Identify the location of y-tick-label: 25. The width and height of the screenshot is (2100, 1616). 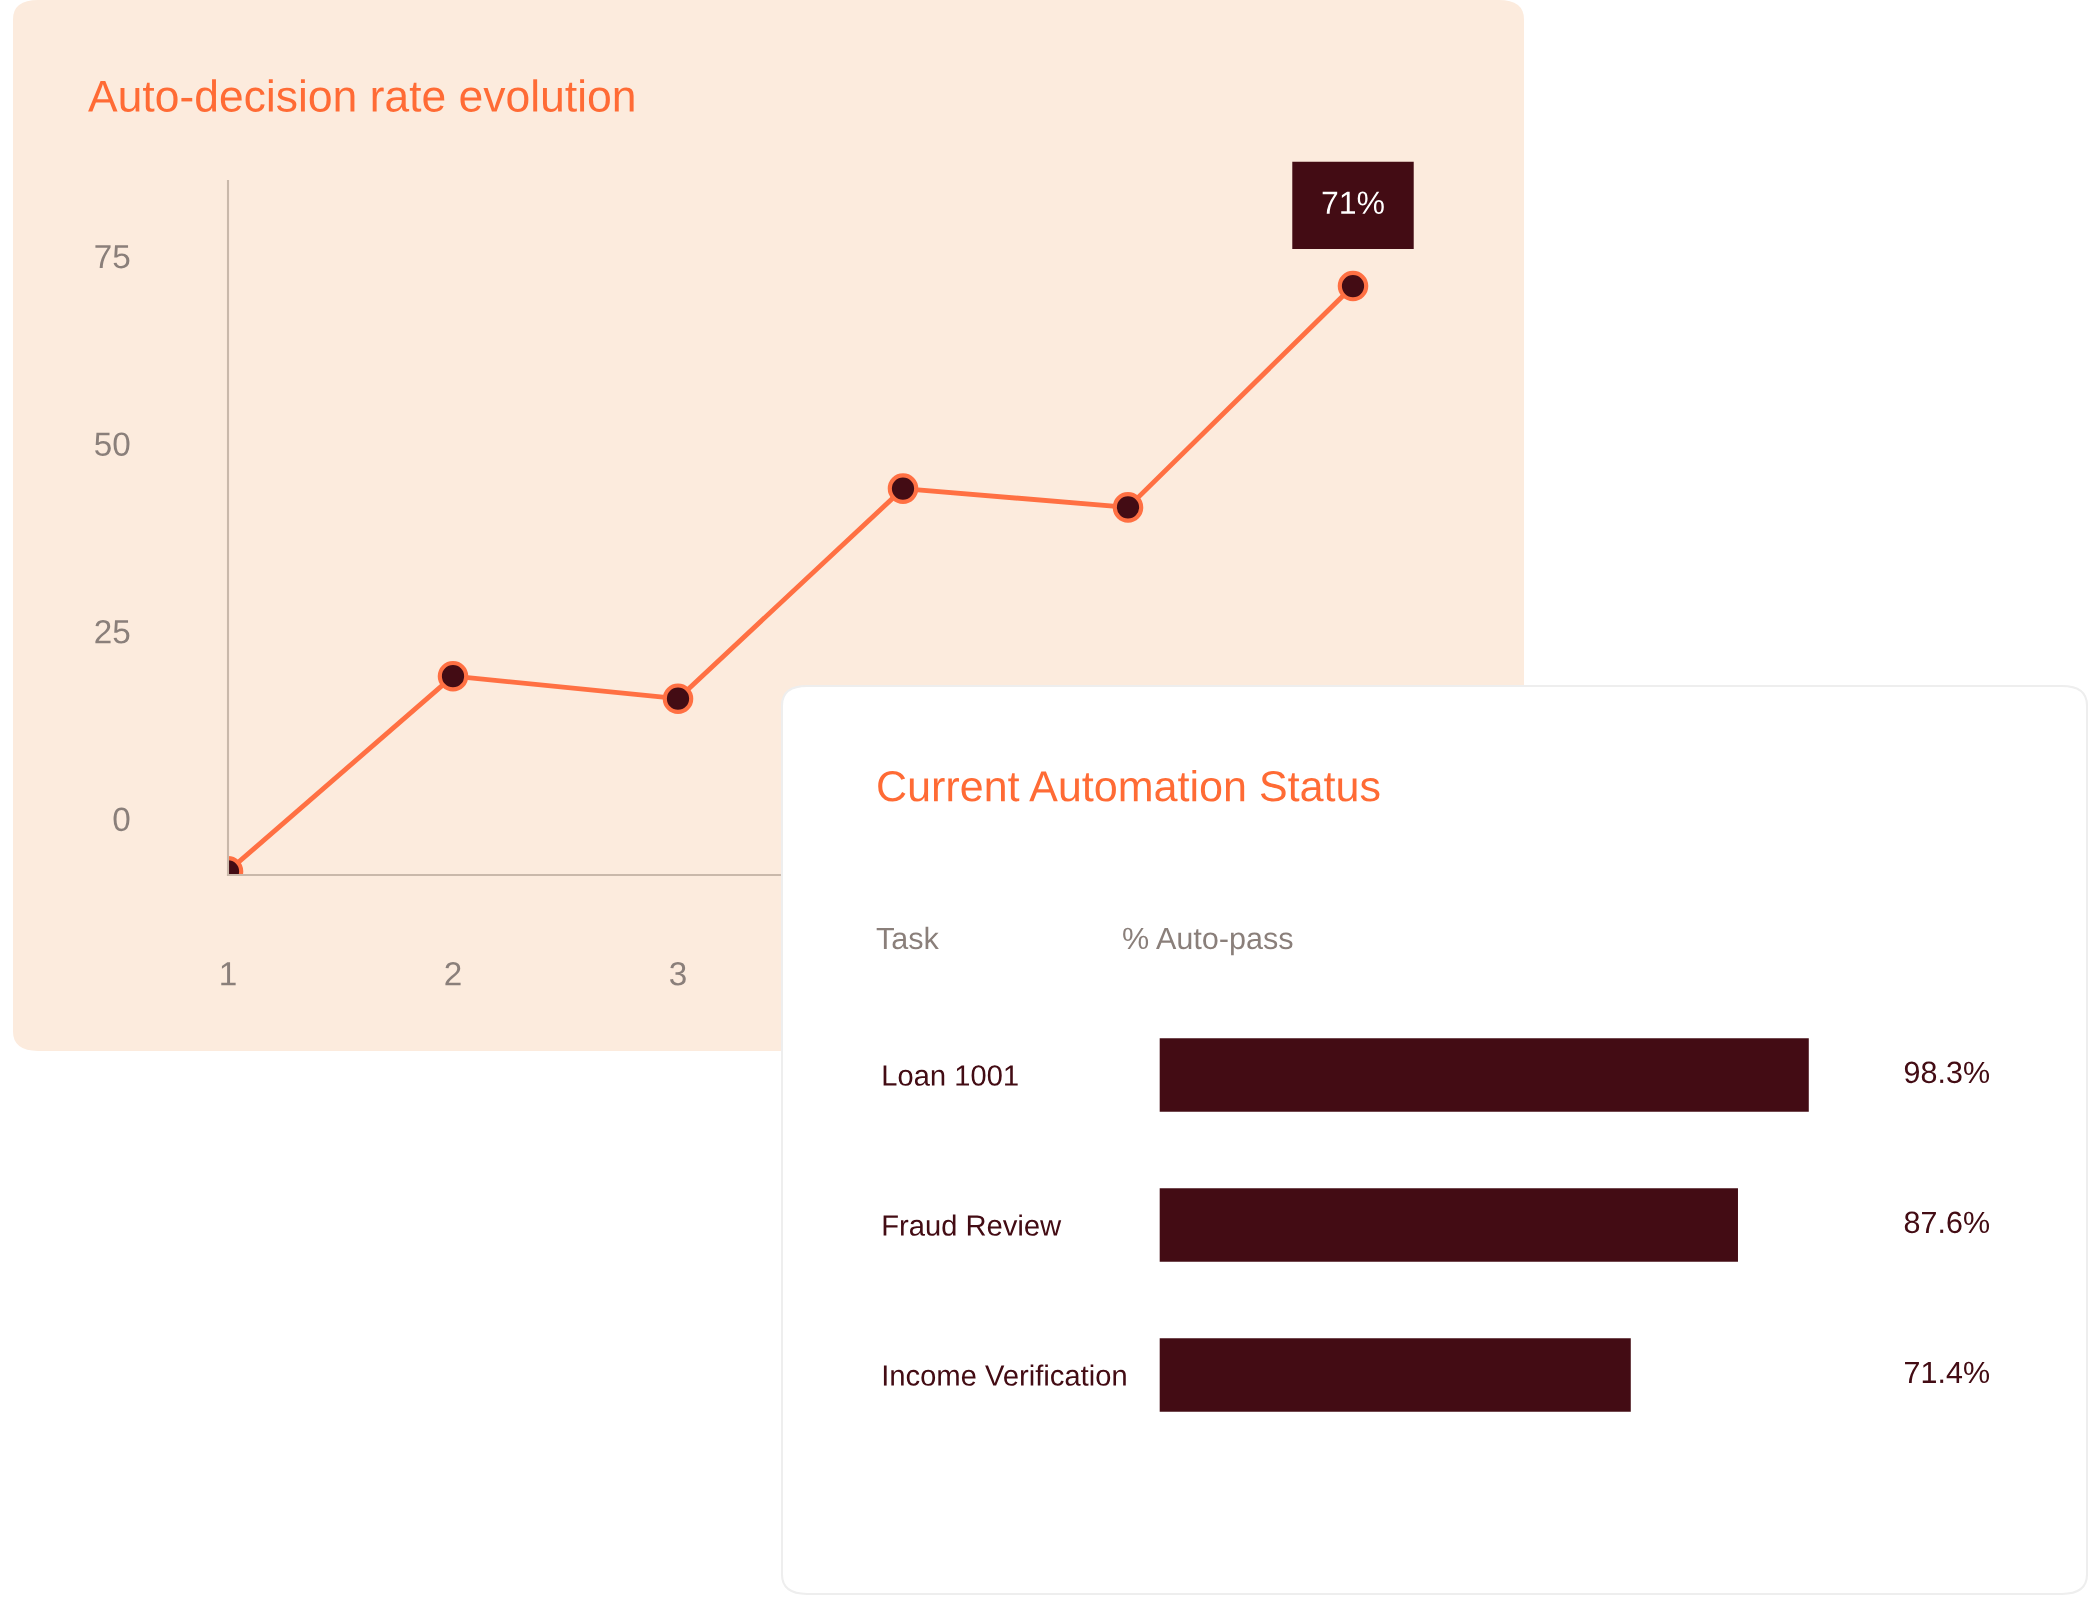
(112, 631).